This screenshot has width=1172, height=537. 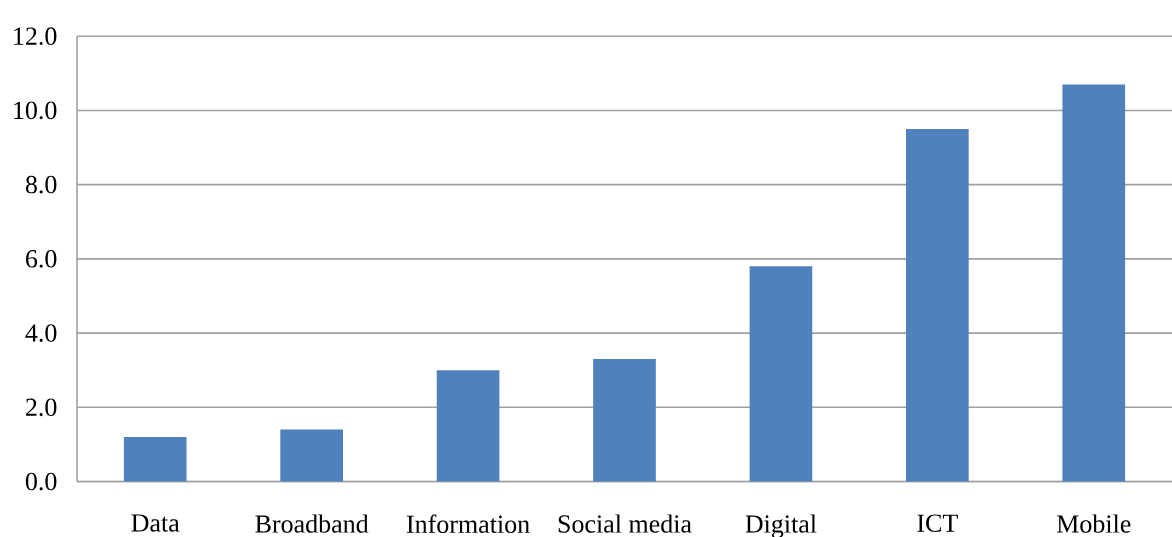 I want to click on x-tick-label: ICT, so click(x=937, y=523).